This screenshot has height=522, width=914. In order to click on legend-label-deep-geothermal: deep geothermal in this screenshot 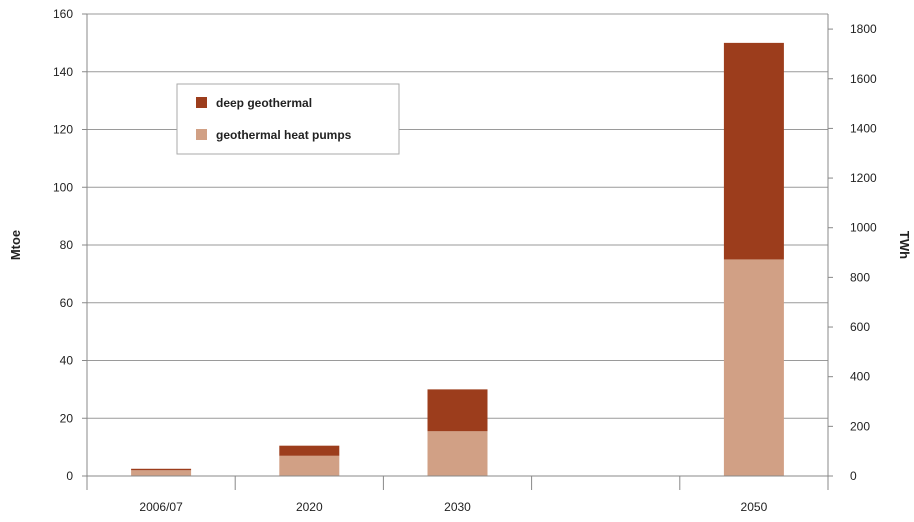, I will do `click(264, 103)`.